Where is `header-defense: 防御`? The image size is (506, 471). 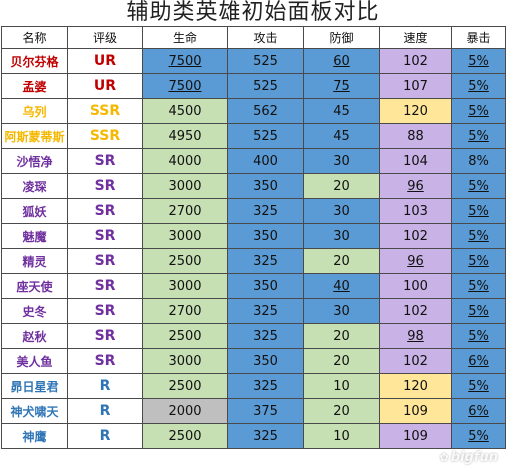 header-defense: 防御 is located at coordinates (341, 37).